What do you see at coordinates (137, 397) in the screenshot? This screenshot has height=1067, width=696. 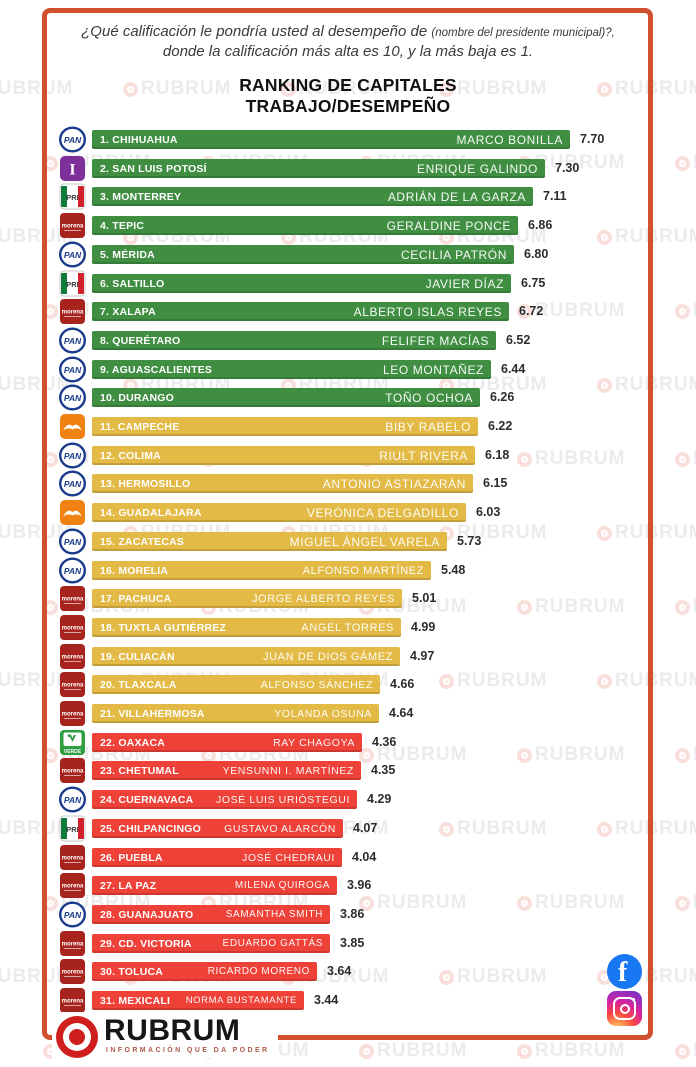 I see `city-label: 10. DURANGO` at bounding box center [137, 397].